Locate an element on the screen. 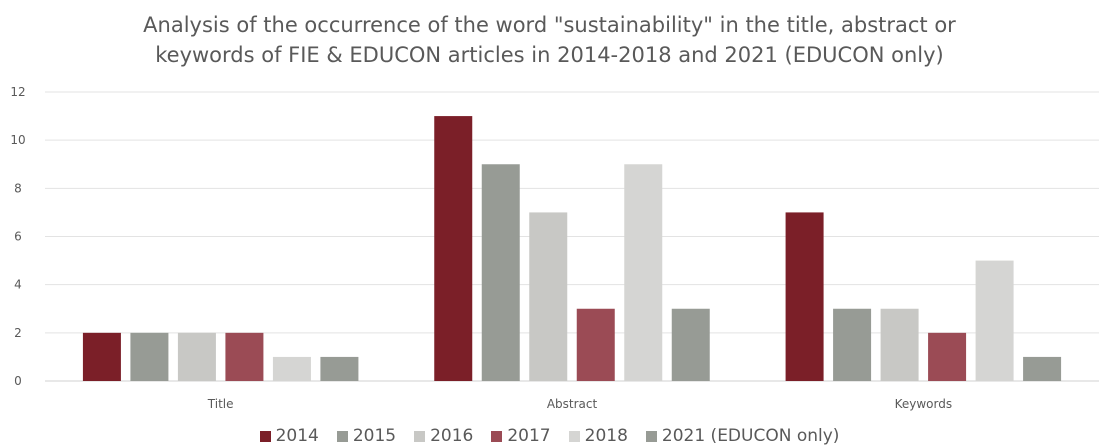 This screenshot has width=1099, height=448. legend-item: 2018 is located at coordinates (598, 436).